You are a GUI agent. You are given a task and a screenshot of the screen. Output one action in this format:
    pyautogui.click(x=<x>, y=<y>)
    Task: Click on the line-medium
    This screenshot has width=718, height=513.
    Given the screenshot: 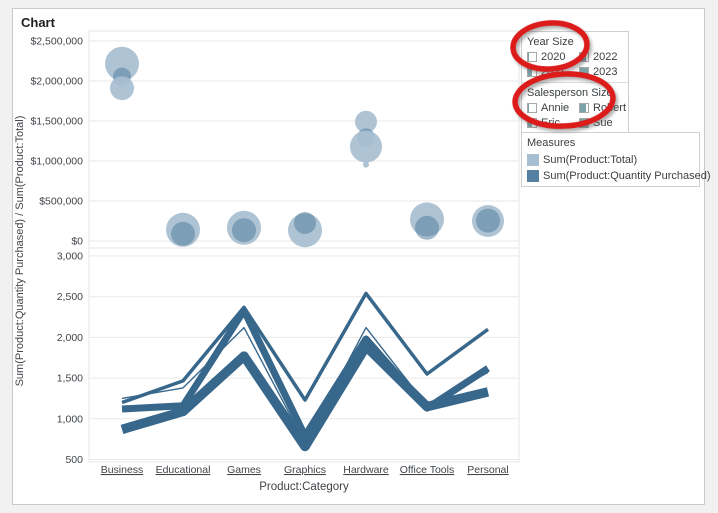 What is the action you would take?
    pyautogui.click(x=305, y=348)
    